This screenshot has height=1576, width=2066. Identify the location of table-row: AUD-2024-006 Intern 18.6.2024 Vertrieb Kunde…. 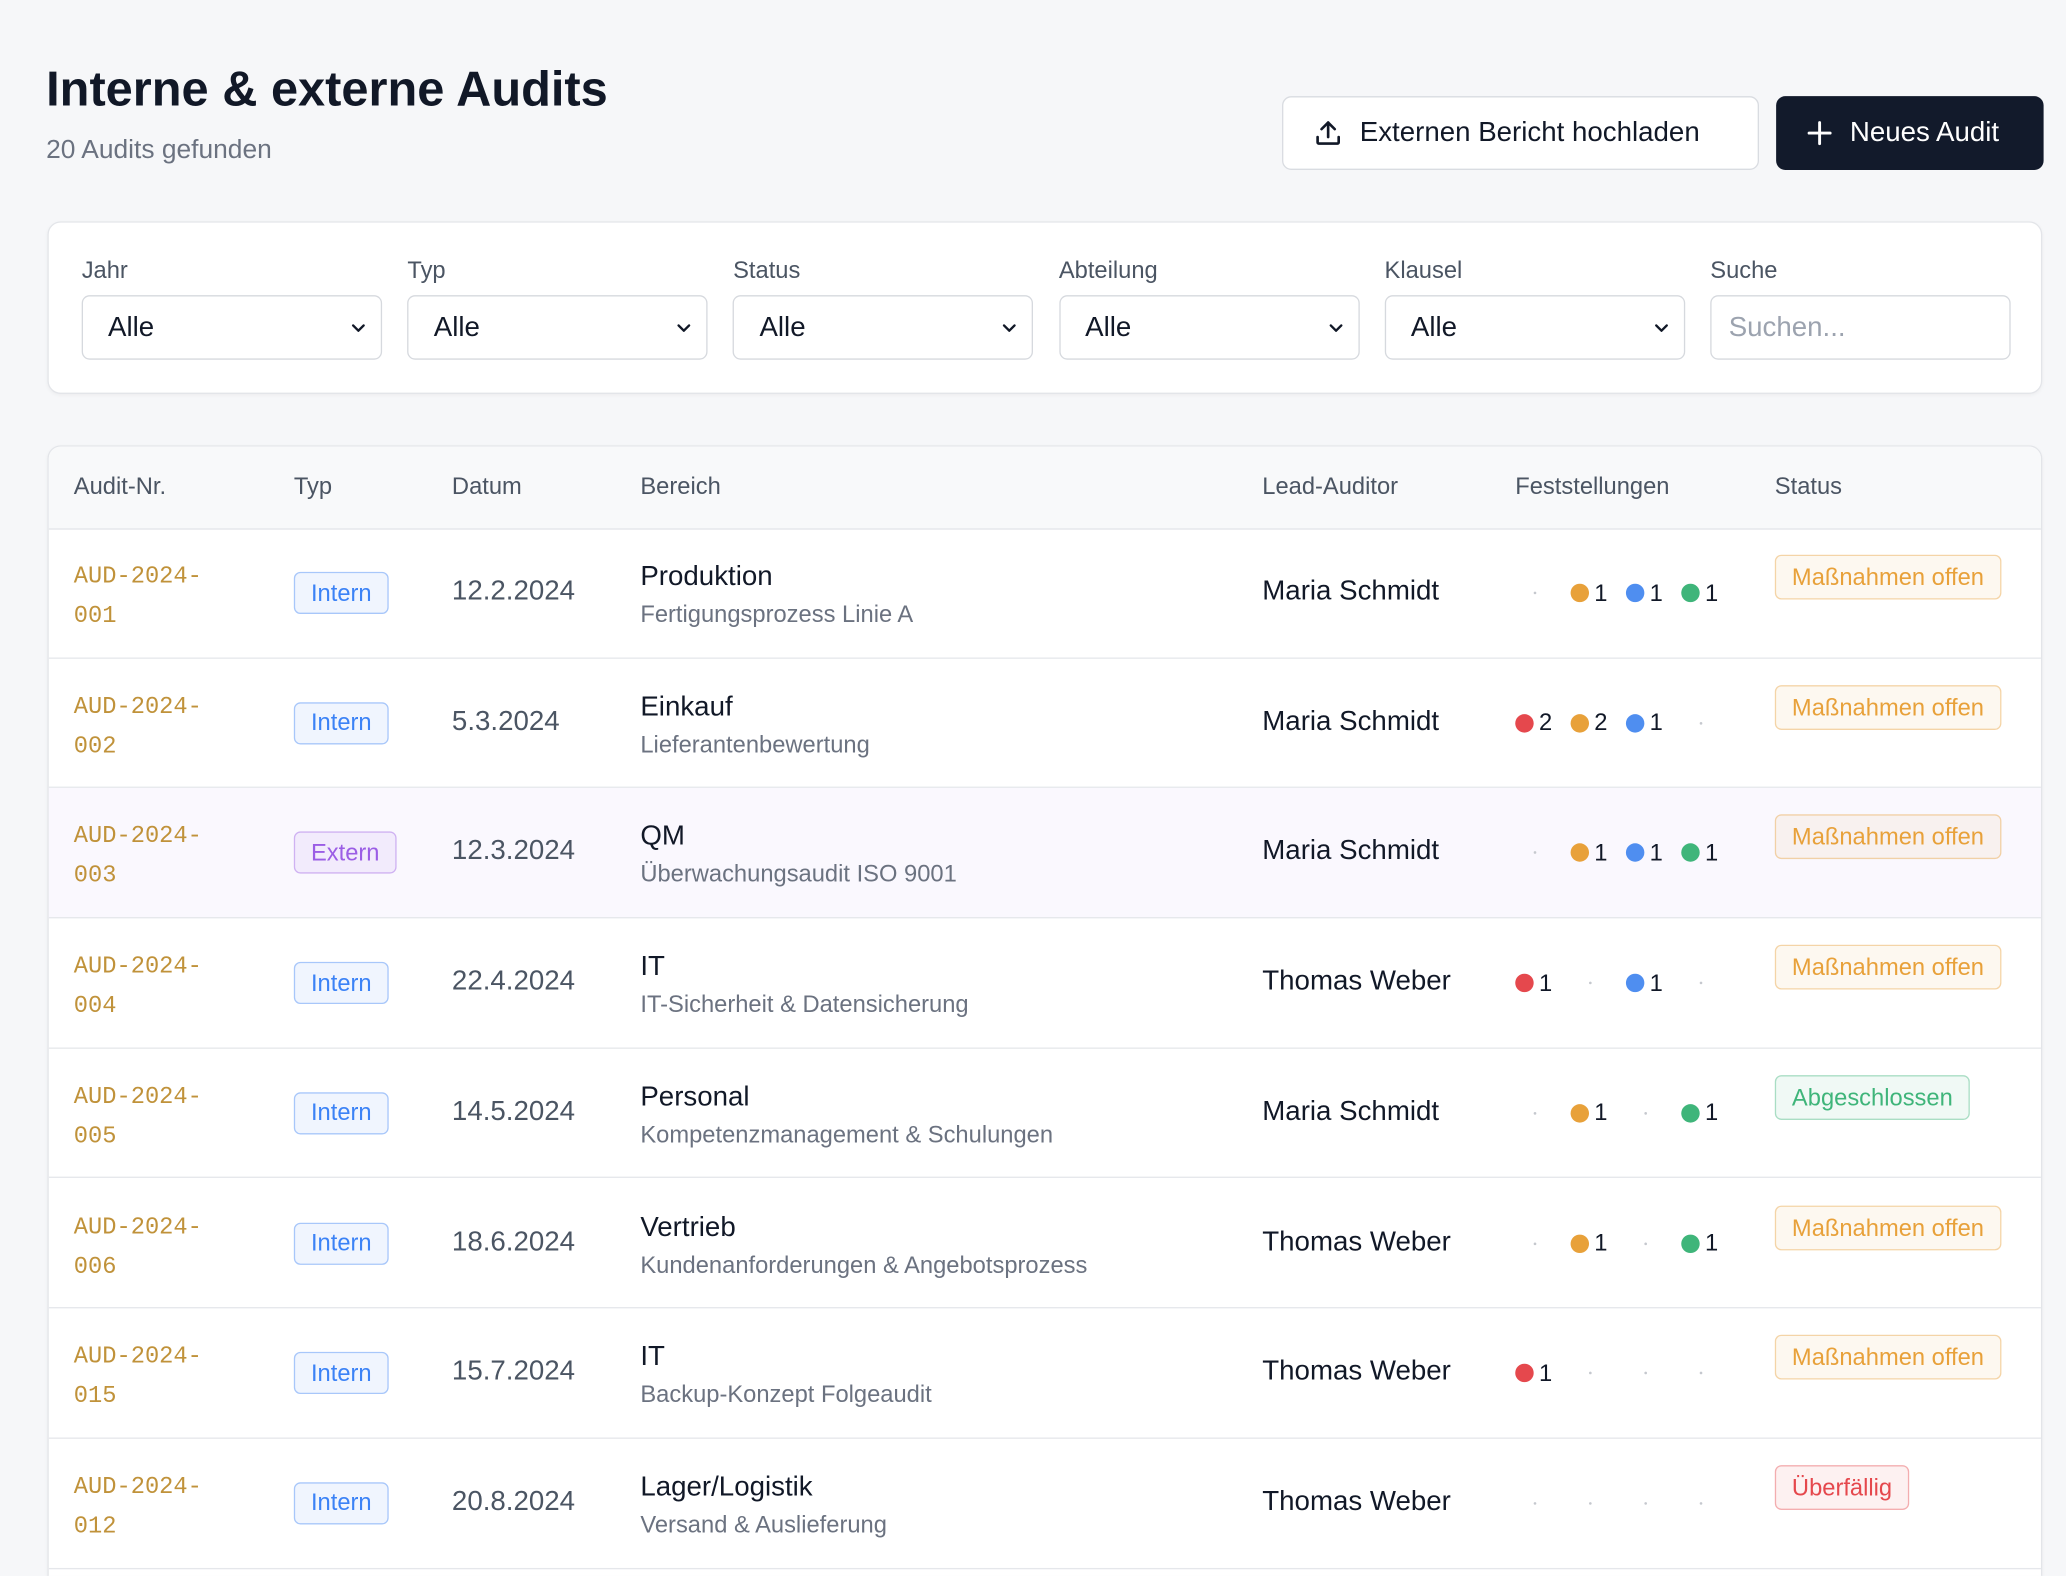
(1044, 1244).